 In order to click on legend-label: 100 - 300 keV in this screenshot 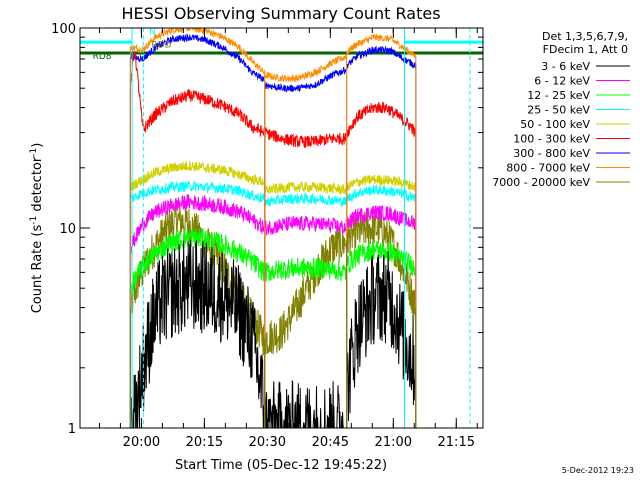, I will do `click(551, 139)`.